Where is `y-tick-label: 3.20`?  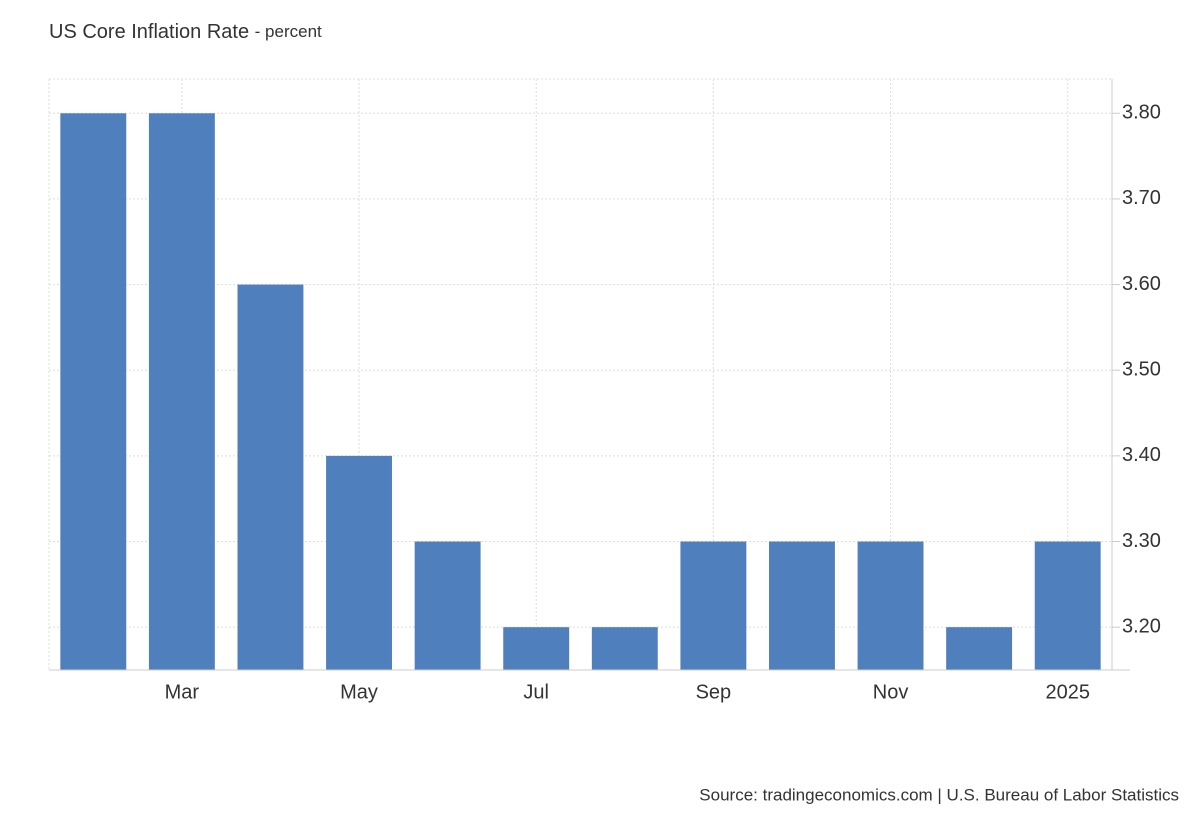
y-tick-label: 3.20 is located at coordinates (1141, 626).